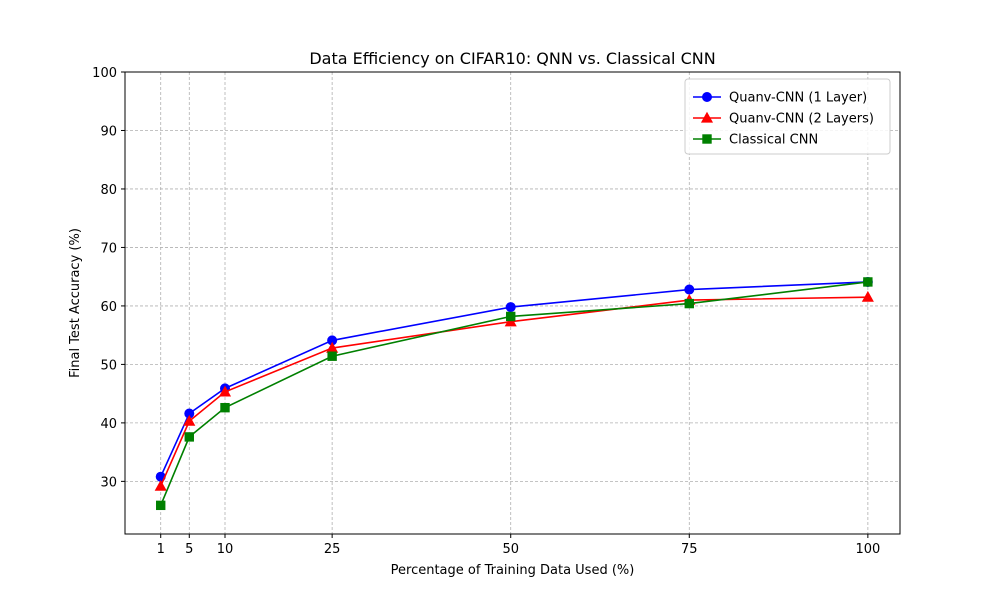 The height and width of the screenshot is (604, 1000). Describe the element at coordinates (104, 73) in the screenshot. I see `y-tick-label: 100` at that location.